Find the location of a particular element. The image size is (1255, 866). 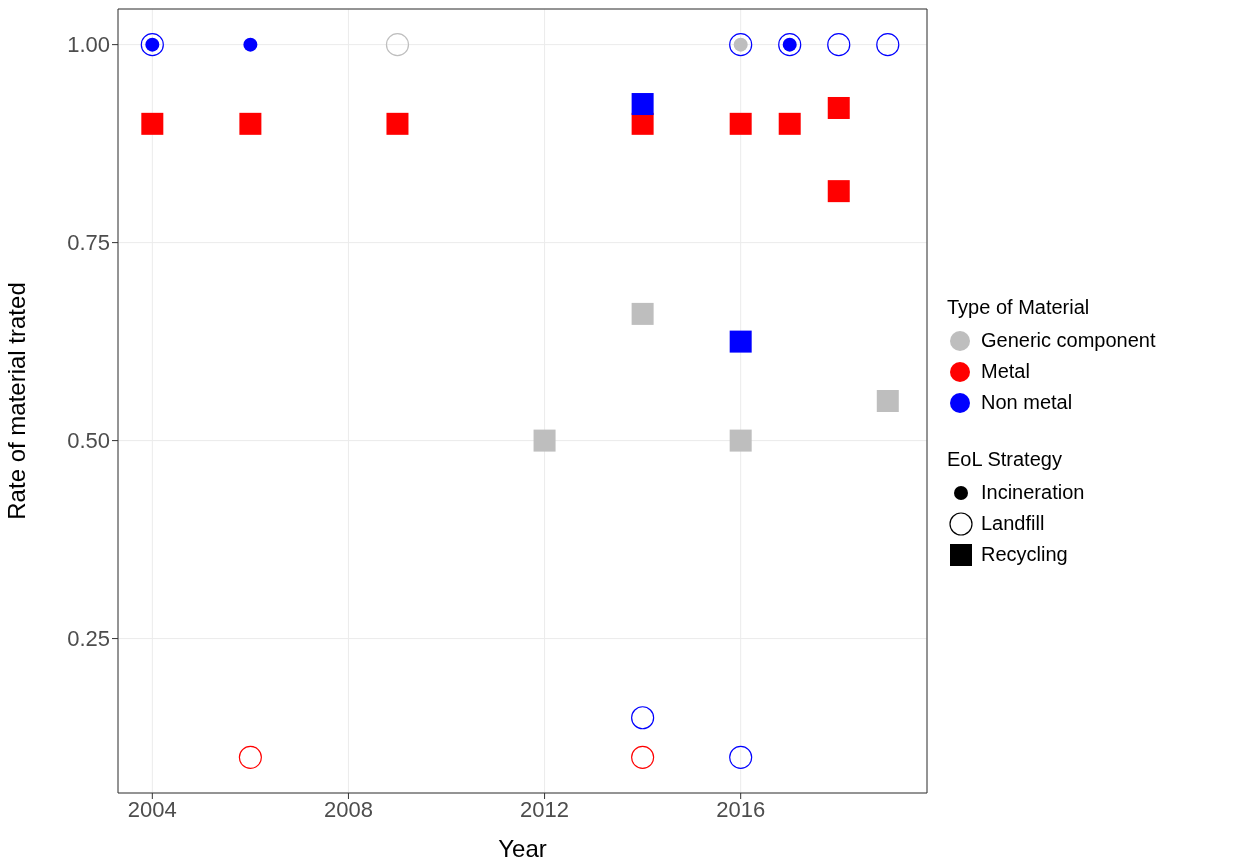

y-tick-label: 0.75 is located at coordinates (88, 243).